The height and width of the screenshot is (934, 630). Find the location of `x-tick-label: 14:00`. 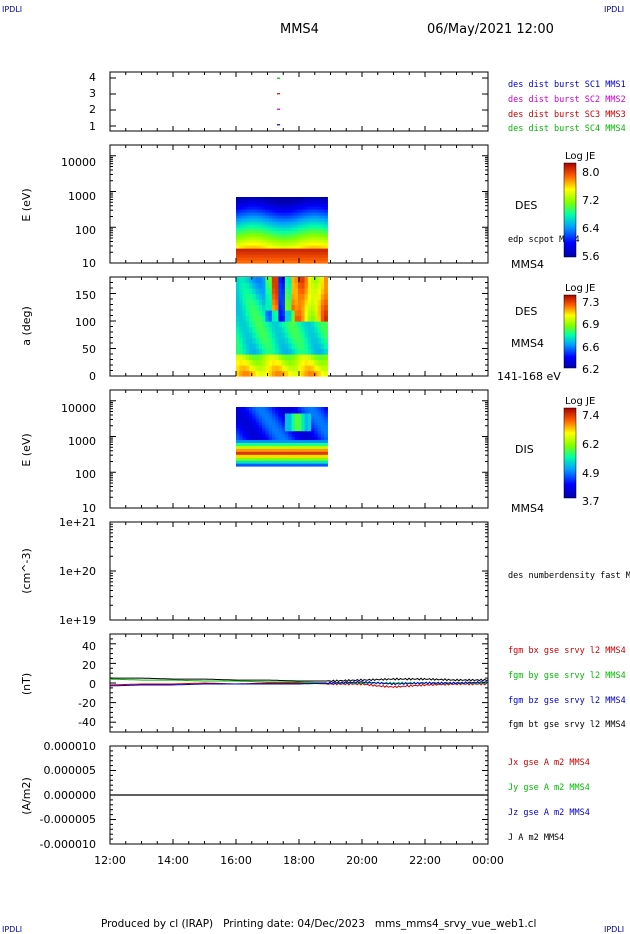

x-tick-label: 14:00 is located at coordinates (173, 860).